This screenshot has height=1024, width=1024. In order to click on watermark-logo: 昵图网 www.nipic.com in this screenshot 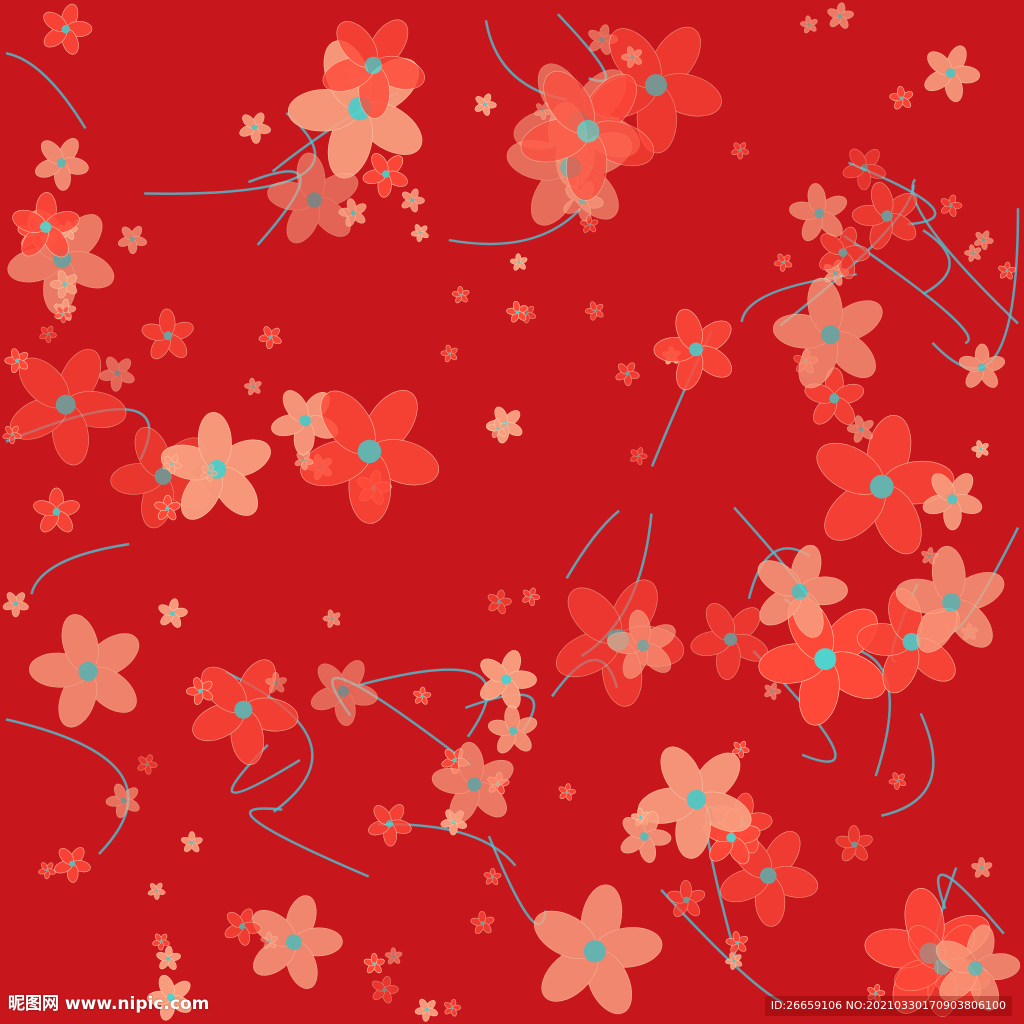, I will do `click(109, 1004)`.